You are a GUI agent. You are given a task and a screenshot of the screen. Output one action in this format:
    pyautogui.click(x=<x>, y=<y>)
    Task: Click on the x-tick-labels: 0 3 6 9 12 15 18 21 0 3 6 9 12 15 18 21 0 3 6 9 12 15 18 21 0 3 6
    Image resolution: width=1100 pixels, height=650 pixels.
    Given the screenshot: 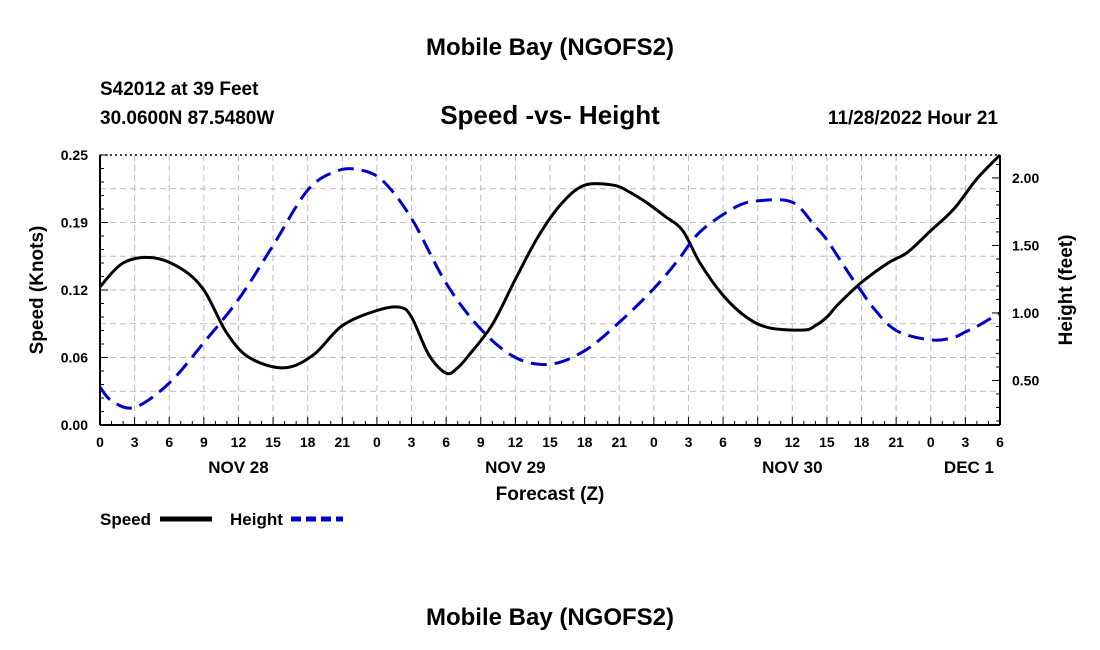 What is the action you would take?
    pyautogui.click(x=550, y=442)
    